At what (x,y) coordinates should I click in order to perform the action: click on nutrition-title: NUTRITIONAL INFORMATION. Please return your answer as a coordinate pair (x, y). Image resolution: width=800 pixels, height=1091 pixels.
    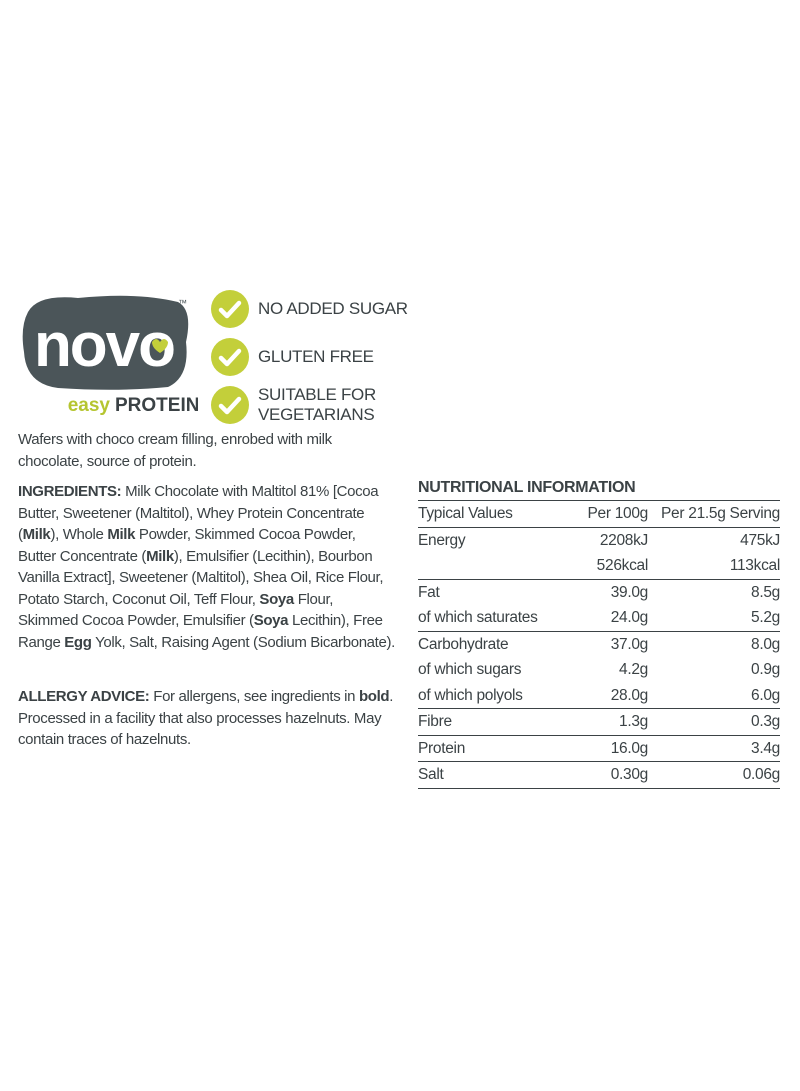
    Looking at the image, I should click on (599, 488).